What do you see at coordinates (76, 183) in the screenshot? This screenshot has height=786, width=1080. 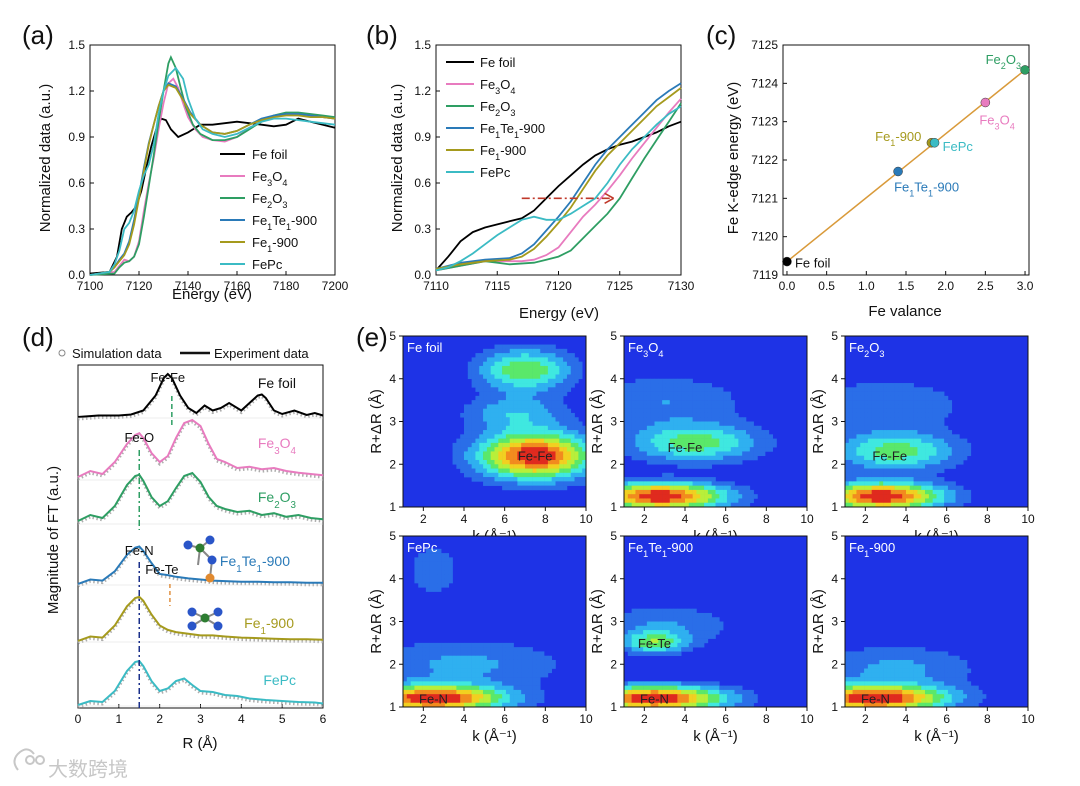 I see `panel-a-ytick-label: 0.6` at bounding box center [76, 183].